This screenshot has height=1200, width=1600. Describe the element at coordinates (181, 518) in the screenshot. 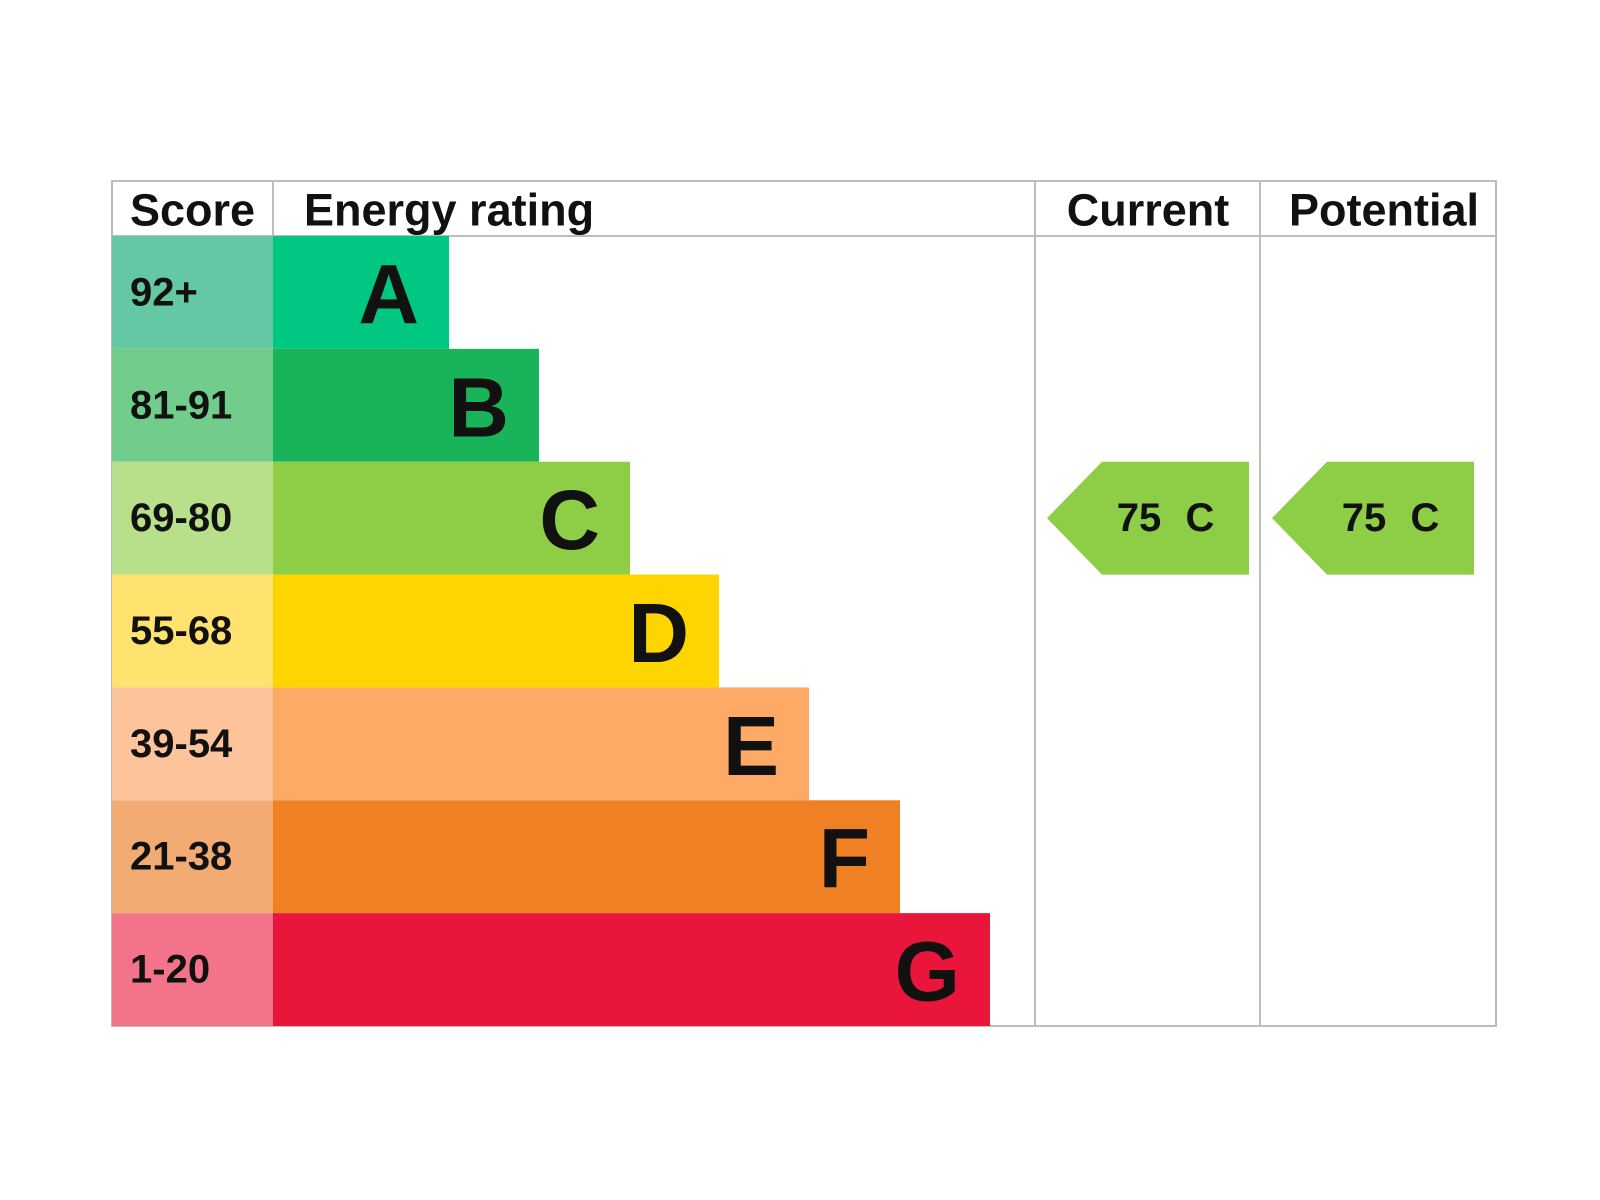

I see `score-range: 69-80` at that location.